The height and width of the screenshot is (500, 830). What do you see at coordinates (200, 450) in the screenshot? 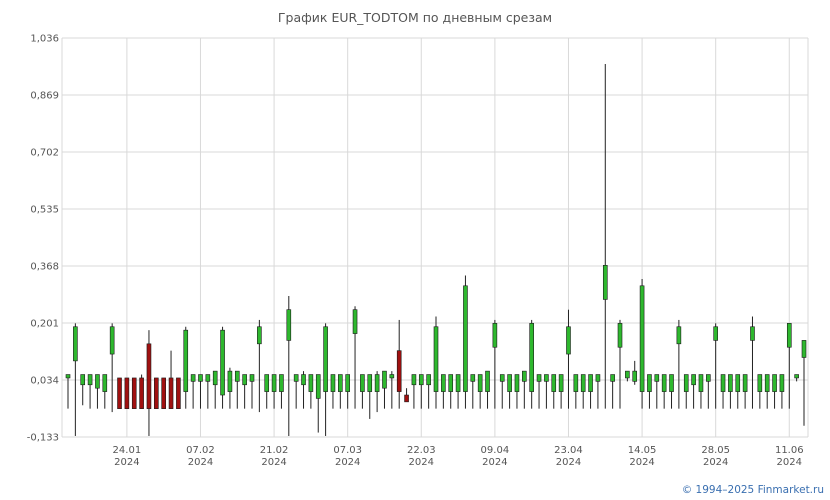
I see `x-tick-label-date: 07.02` at bounding box center [200, 450].